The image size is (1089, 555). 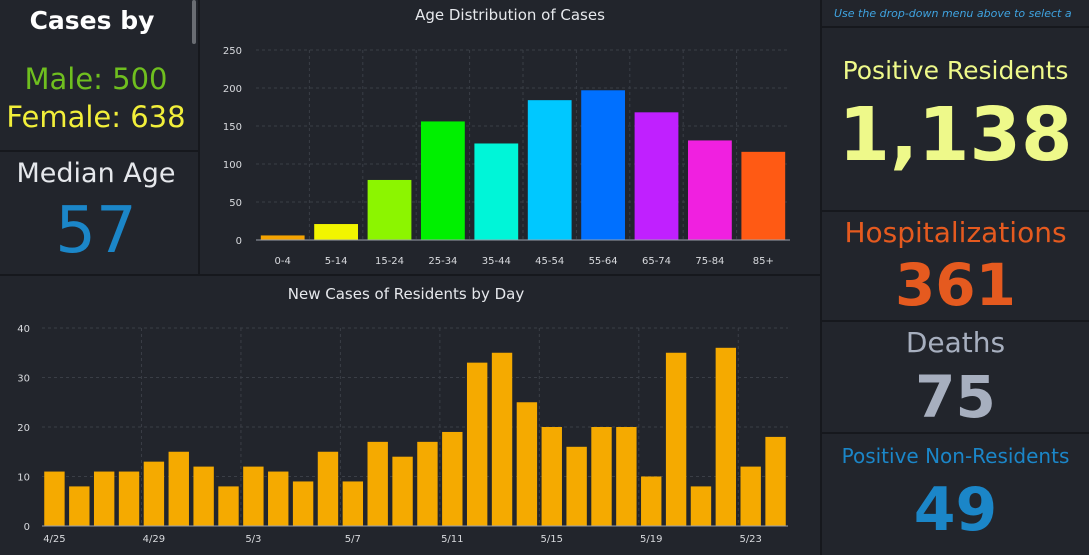 I want to click on scrollbar, so click(x=194, y=22).